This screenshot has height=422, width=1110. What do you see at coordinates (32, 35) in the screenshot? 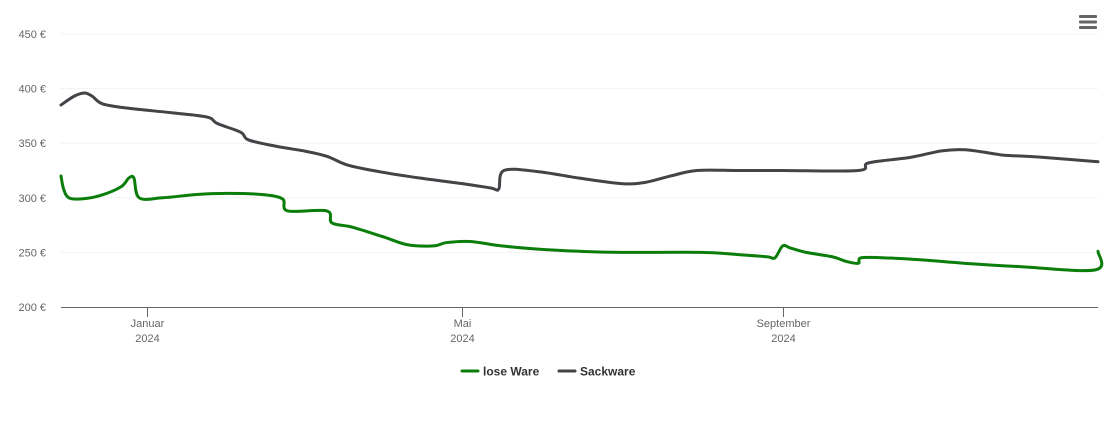
I see `y-tick-label: 450 €` at bounding box center [32, 35].